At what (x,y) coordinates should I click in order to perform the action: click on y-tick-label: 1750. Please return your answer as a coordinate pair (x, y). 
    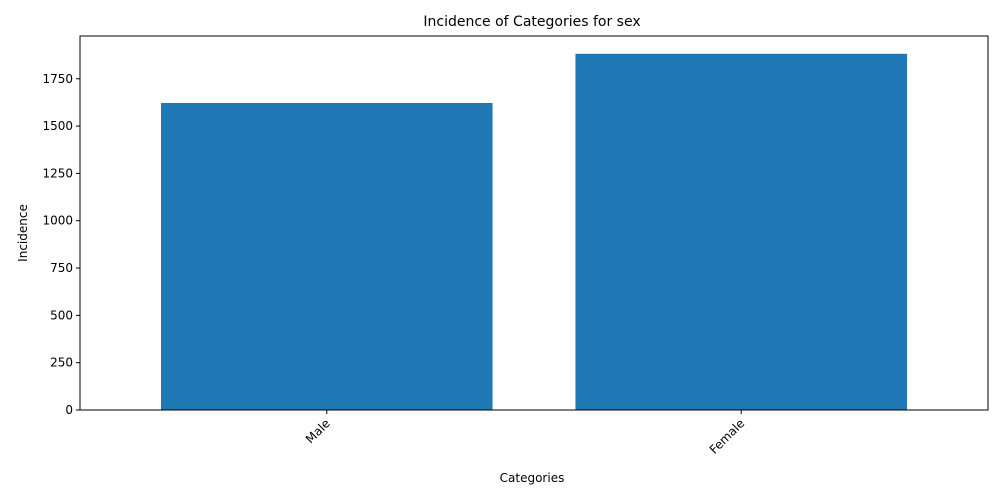
    Looking at the image, I should click on (57, 79).